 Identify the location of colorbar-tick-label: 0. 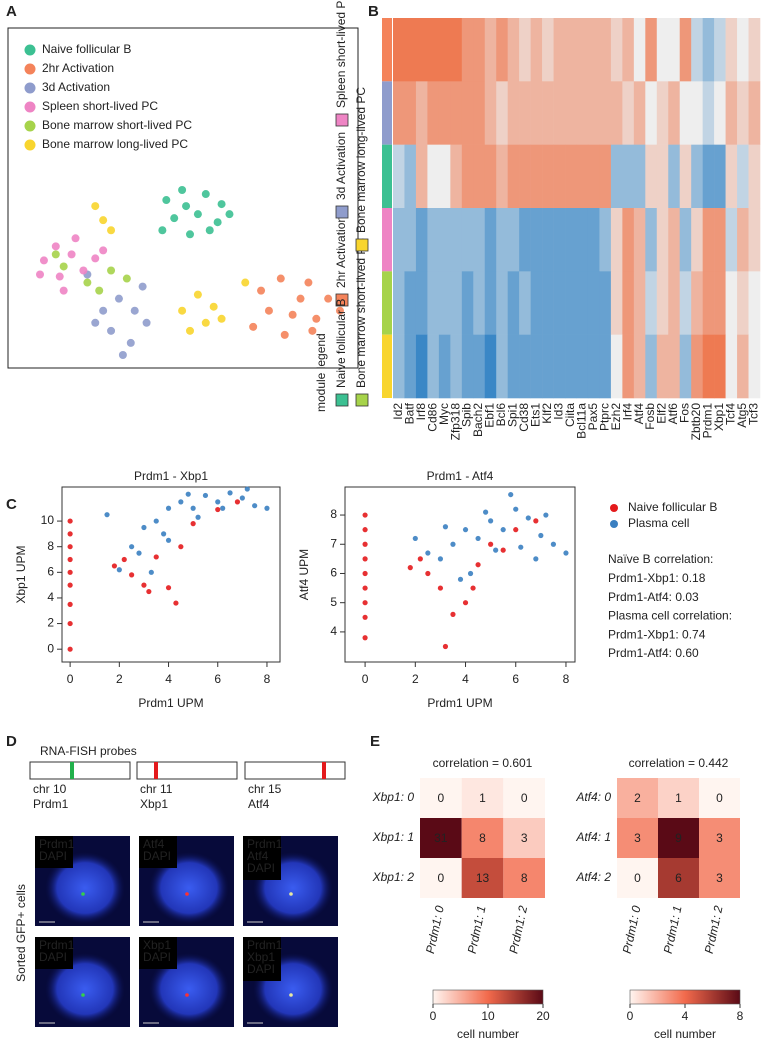
(630, 1016).